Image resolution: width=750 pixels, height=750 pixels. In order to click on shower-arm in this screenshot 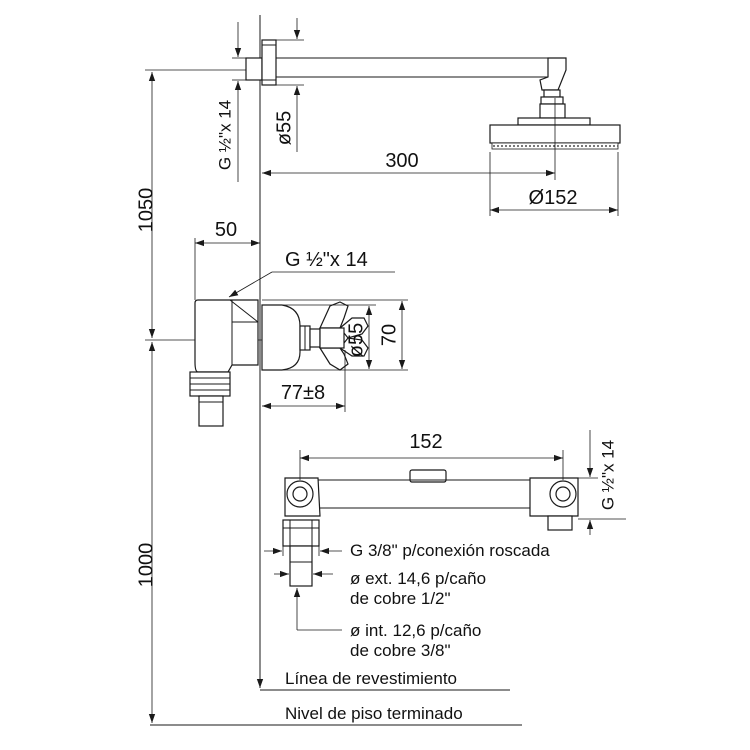, I will do `click(406, 65)`.